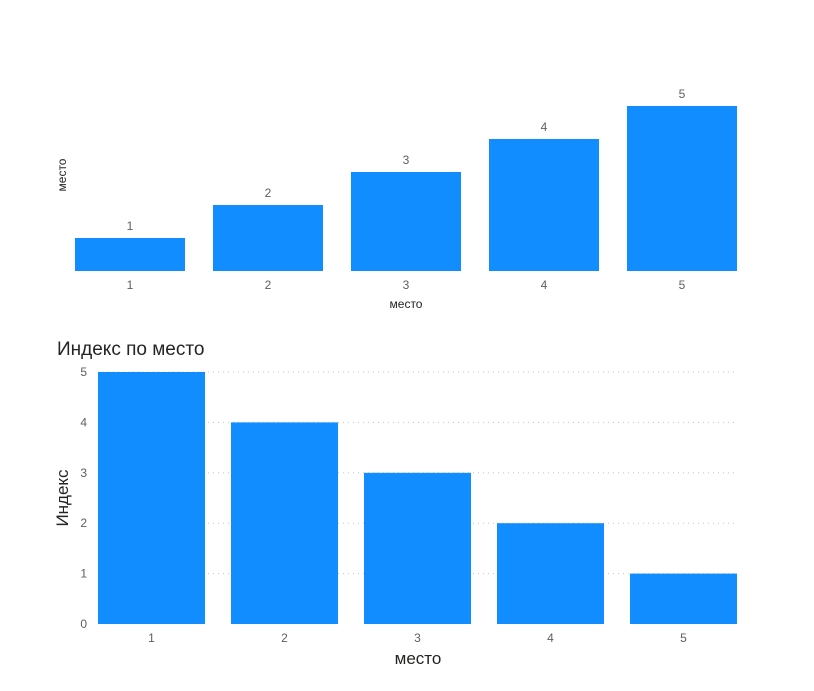  What do you see at coordinates (62, 174) in the screenshot?
I see `y-axis-title: место` at bounding box center [62, 174].